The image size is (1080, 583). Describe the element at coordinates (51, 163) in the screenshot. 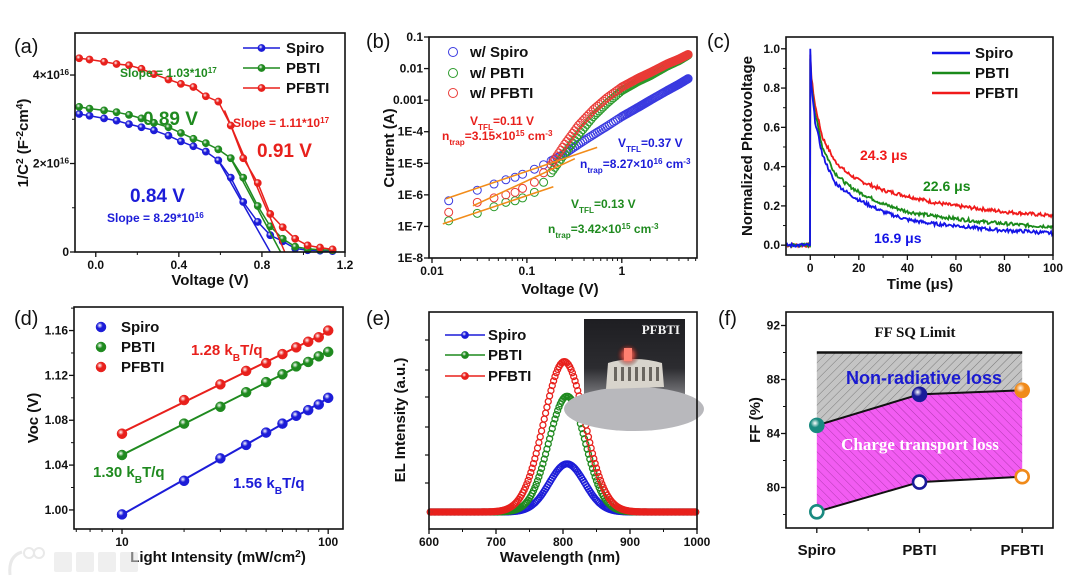

I see `y-tick-label: 2×10¹⁶` at that location.